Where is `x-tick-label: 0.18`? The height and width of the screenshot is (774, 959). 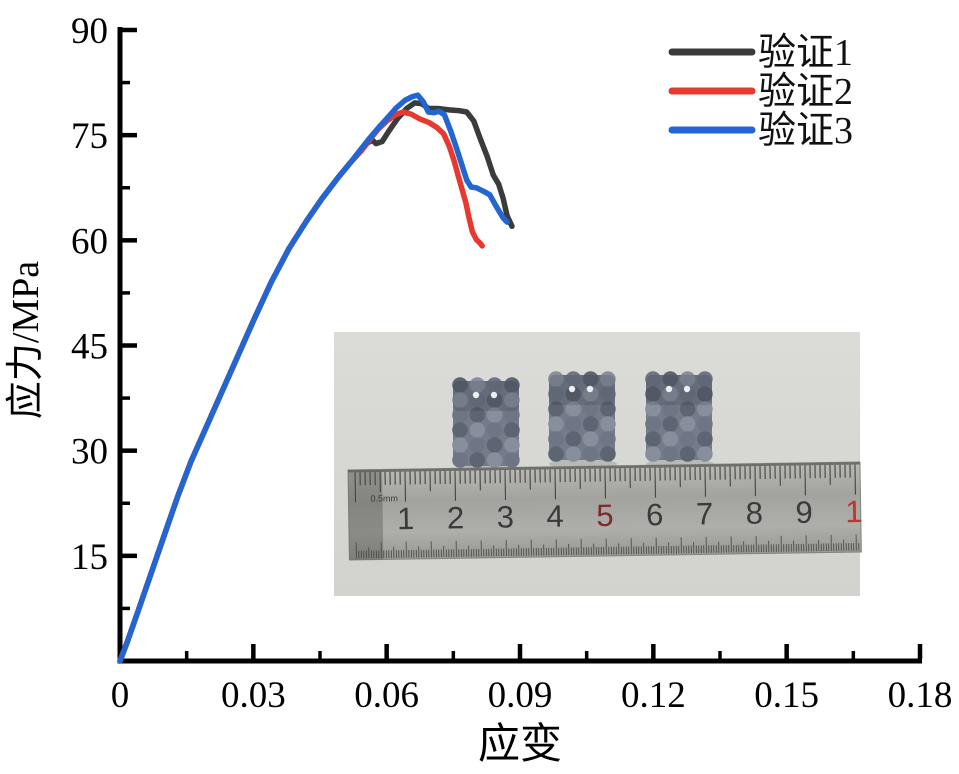
x-tick-label: 0.18 is located at coordinates (920, 695).